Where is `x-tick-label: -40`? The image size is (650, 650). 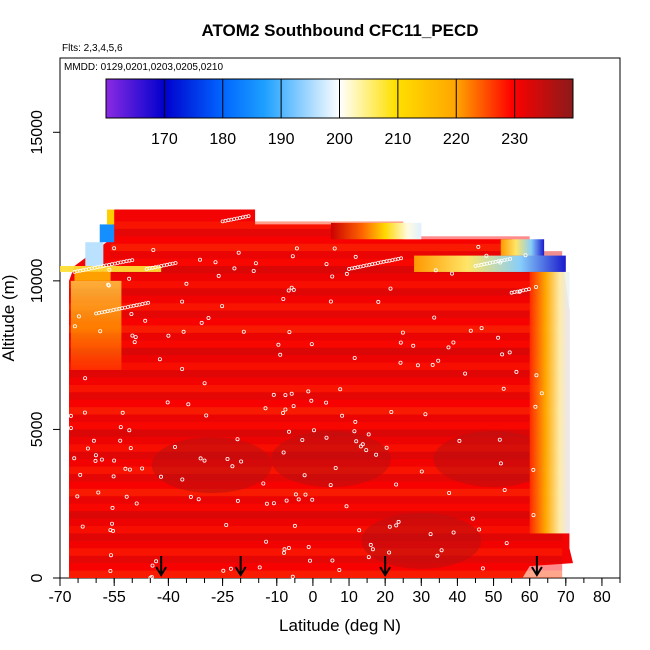
x-tick-label: -40 is located at coordinates (168, 597).